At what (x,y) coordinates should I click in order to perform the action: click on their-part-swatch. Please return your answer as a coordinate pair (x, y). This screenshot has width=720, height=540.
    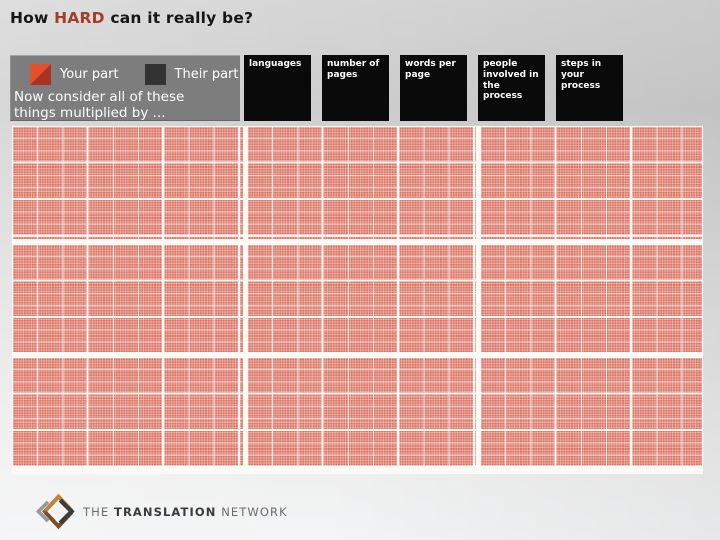
    Looking at the image, I should click on (155, 74).